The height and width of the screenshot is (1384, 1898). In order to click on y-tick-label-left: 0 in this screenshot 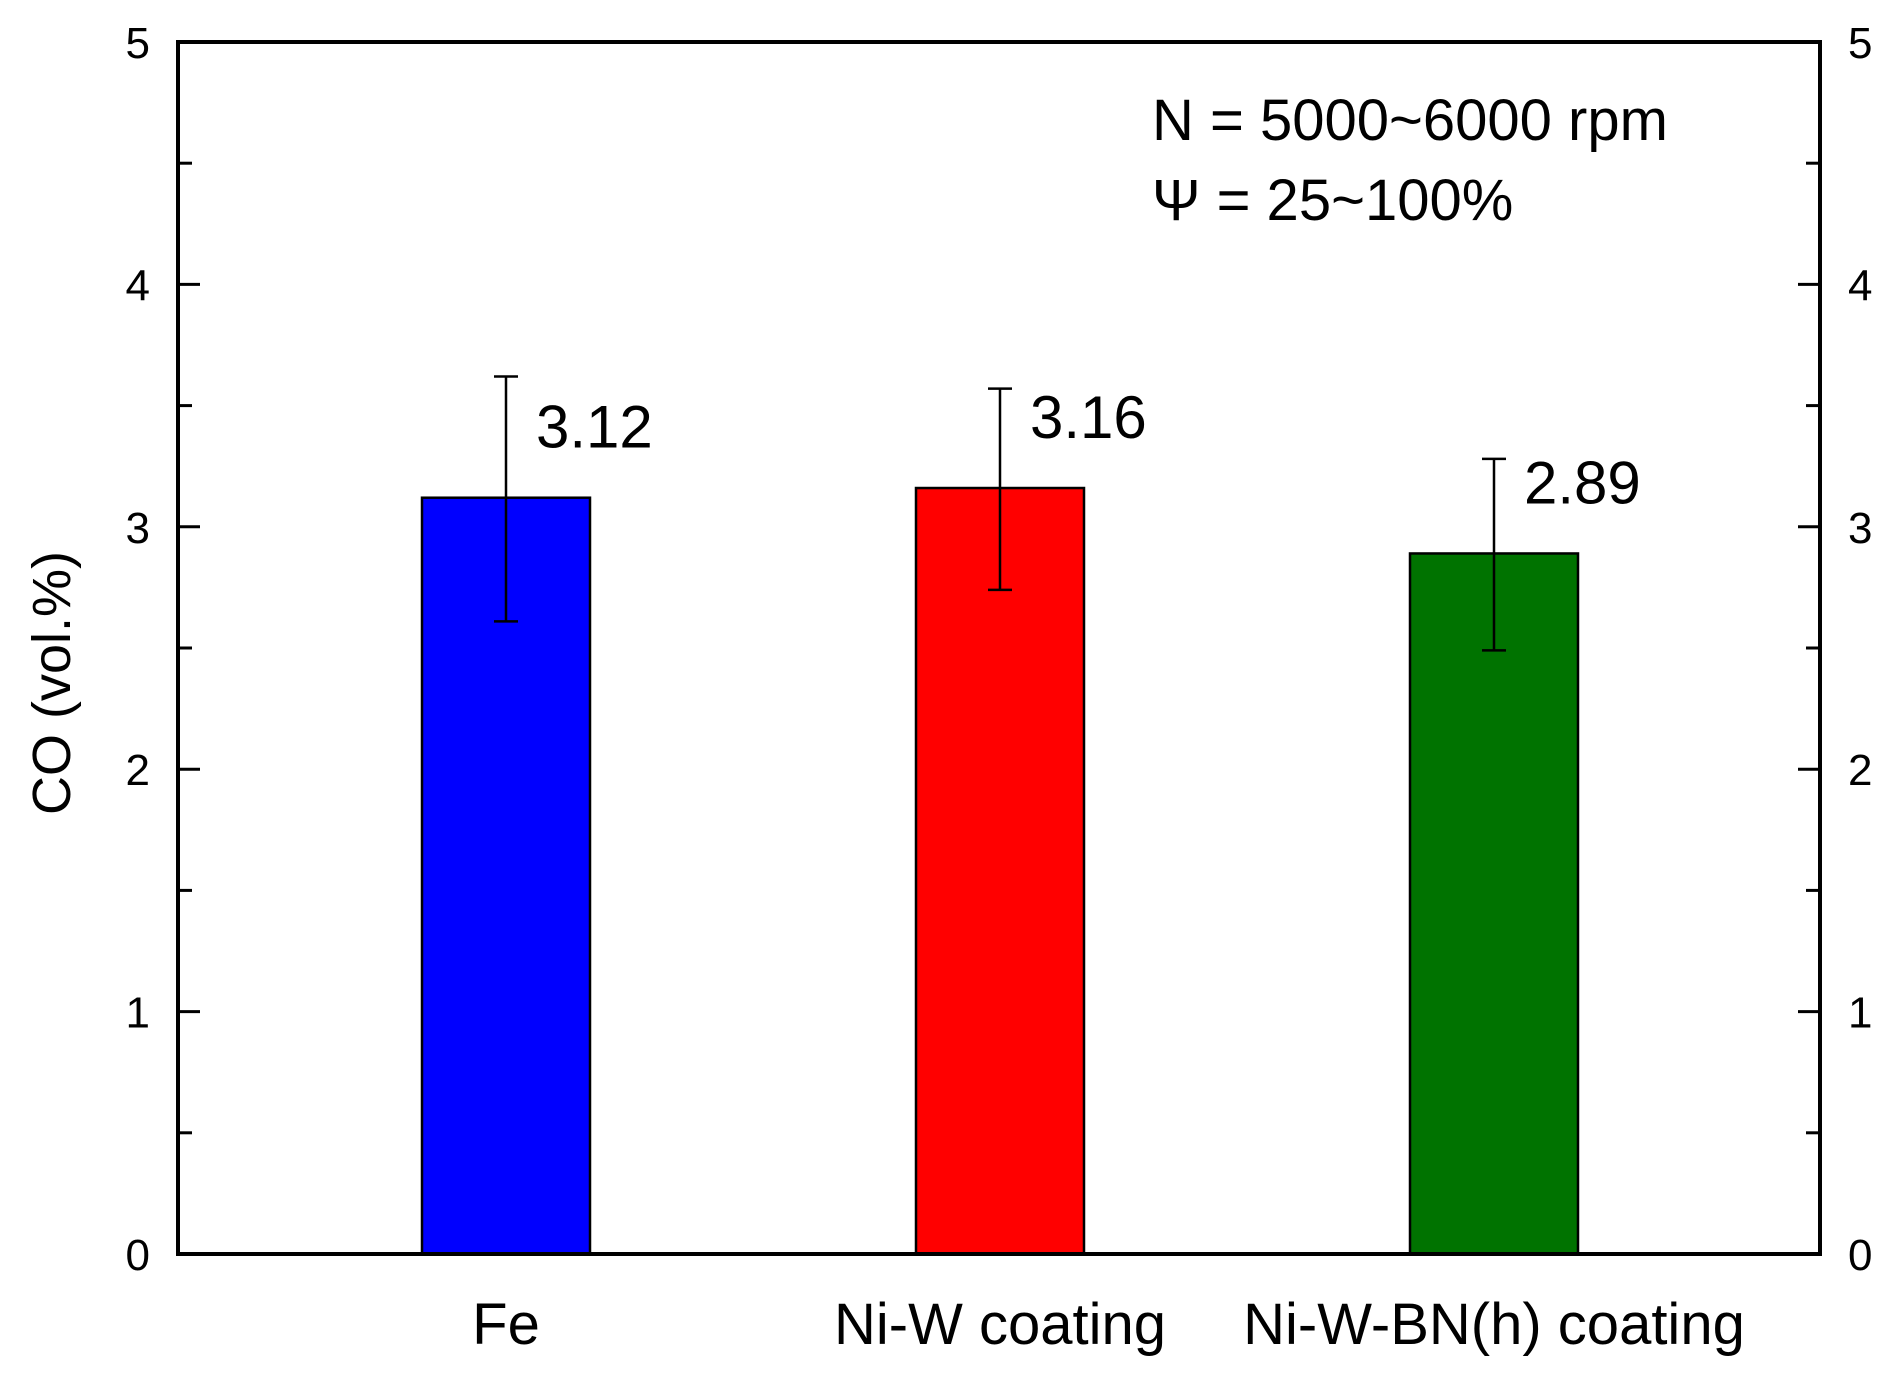, I will do `click(138, 1255)`.